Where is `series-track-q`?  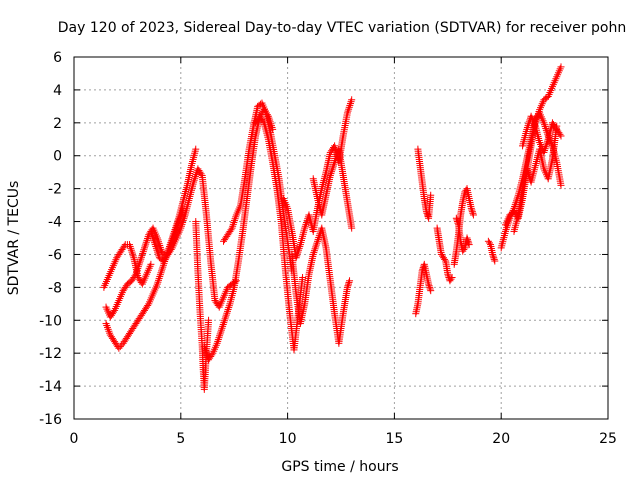 series-track-q is located at coordinates (491, 251).